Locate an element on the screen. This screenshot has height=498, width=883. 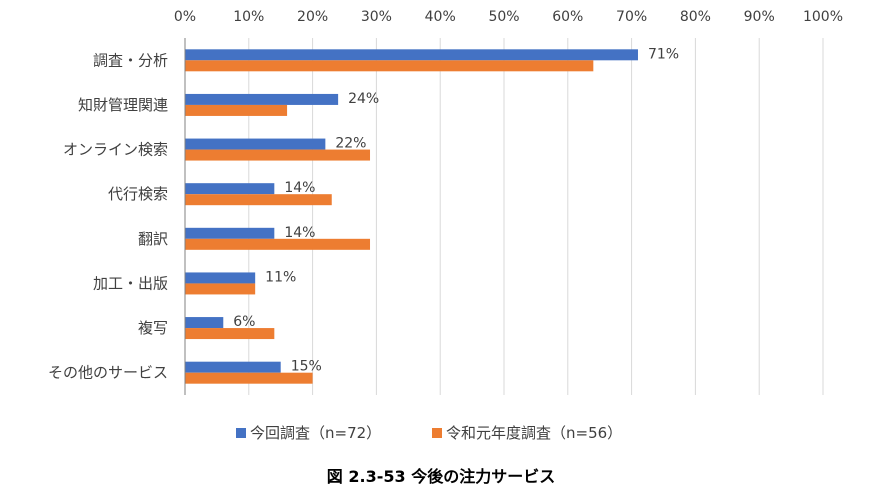
data-label: 6% is located at coordinates (244, 322).